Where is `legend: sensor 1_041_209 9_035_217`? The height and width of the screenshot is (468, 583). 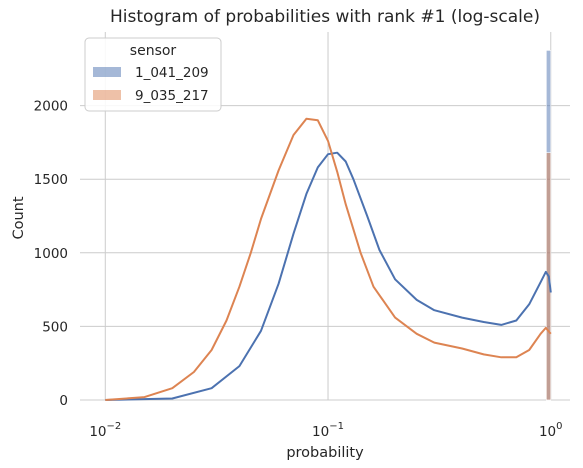
legend: sensor 1_041_209 9_035_217 is located at coordinates (153, 74).